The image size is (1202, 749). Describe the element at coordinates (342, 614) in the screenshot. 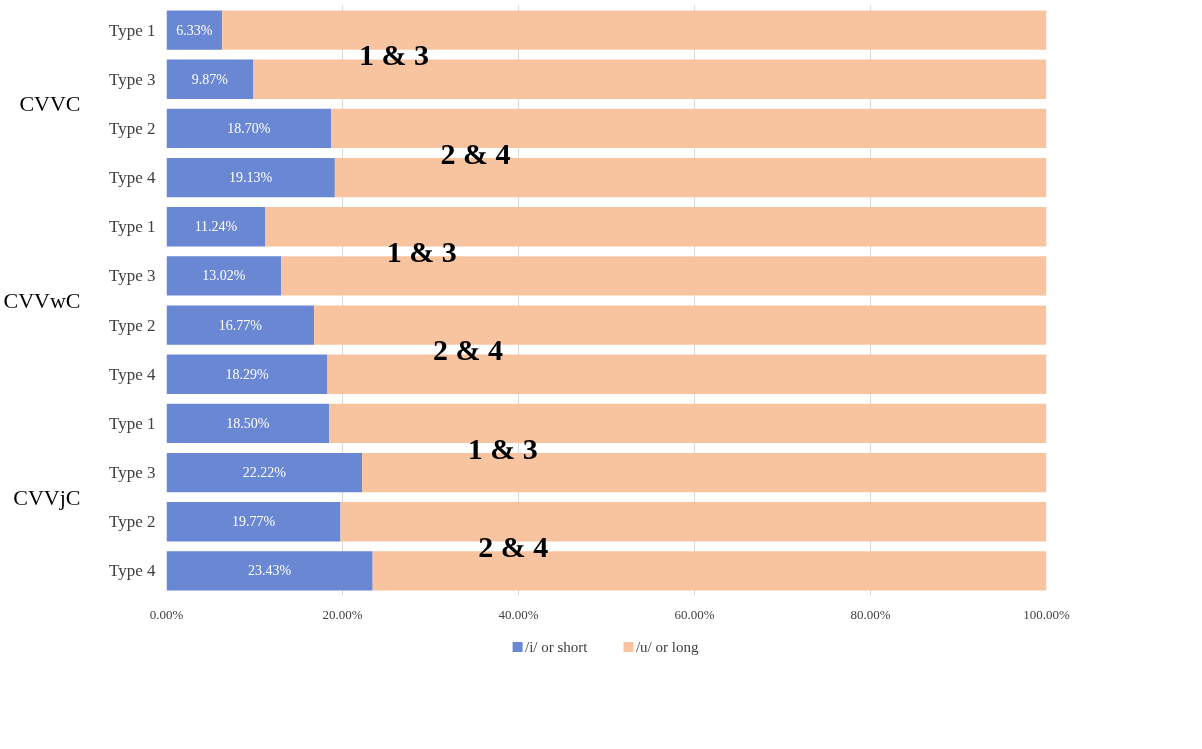

I see `x-tick-label: 20.00%` at that location.